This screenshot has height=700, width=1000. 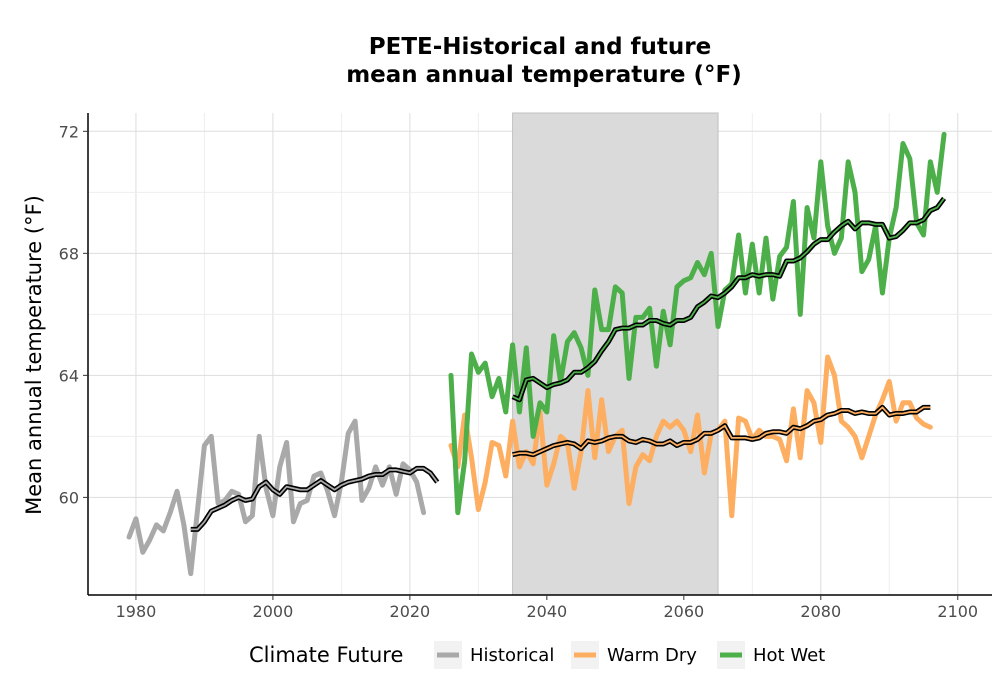 I want to click on legend-label: Hot Wet, so click(x=789, y=655).